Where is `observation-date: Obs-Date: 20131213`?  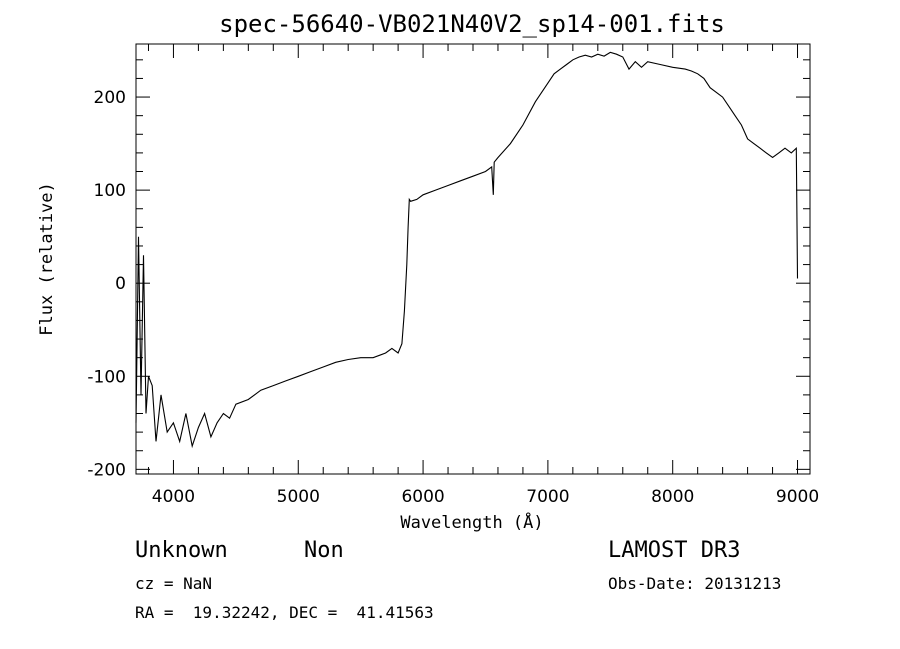
observation-date: Obs-Date: 20131213 is located at coordinates (695, 583).